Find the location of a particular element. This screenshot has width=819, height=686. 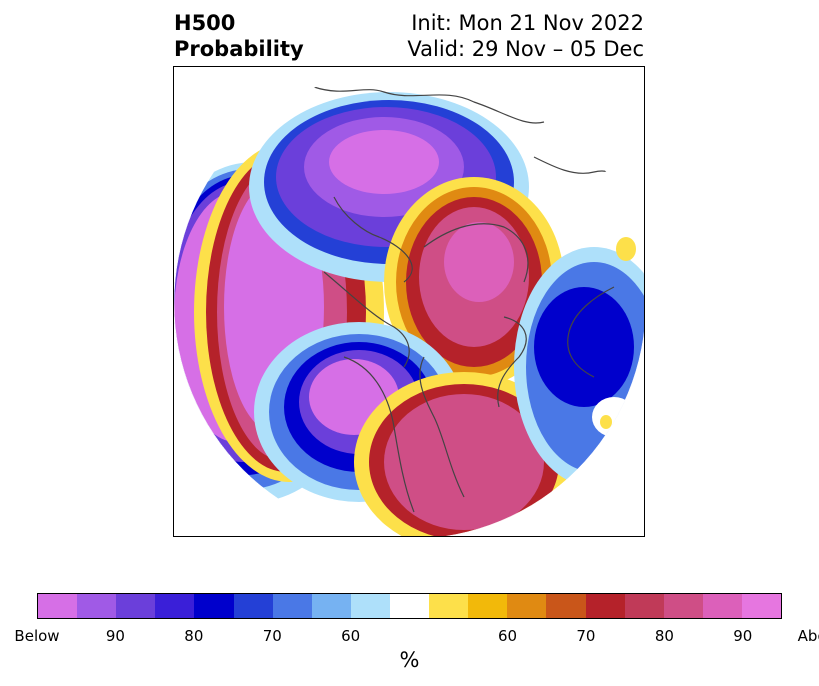

title-line-1: H500 is located at coordinates (205, 23).